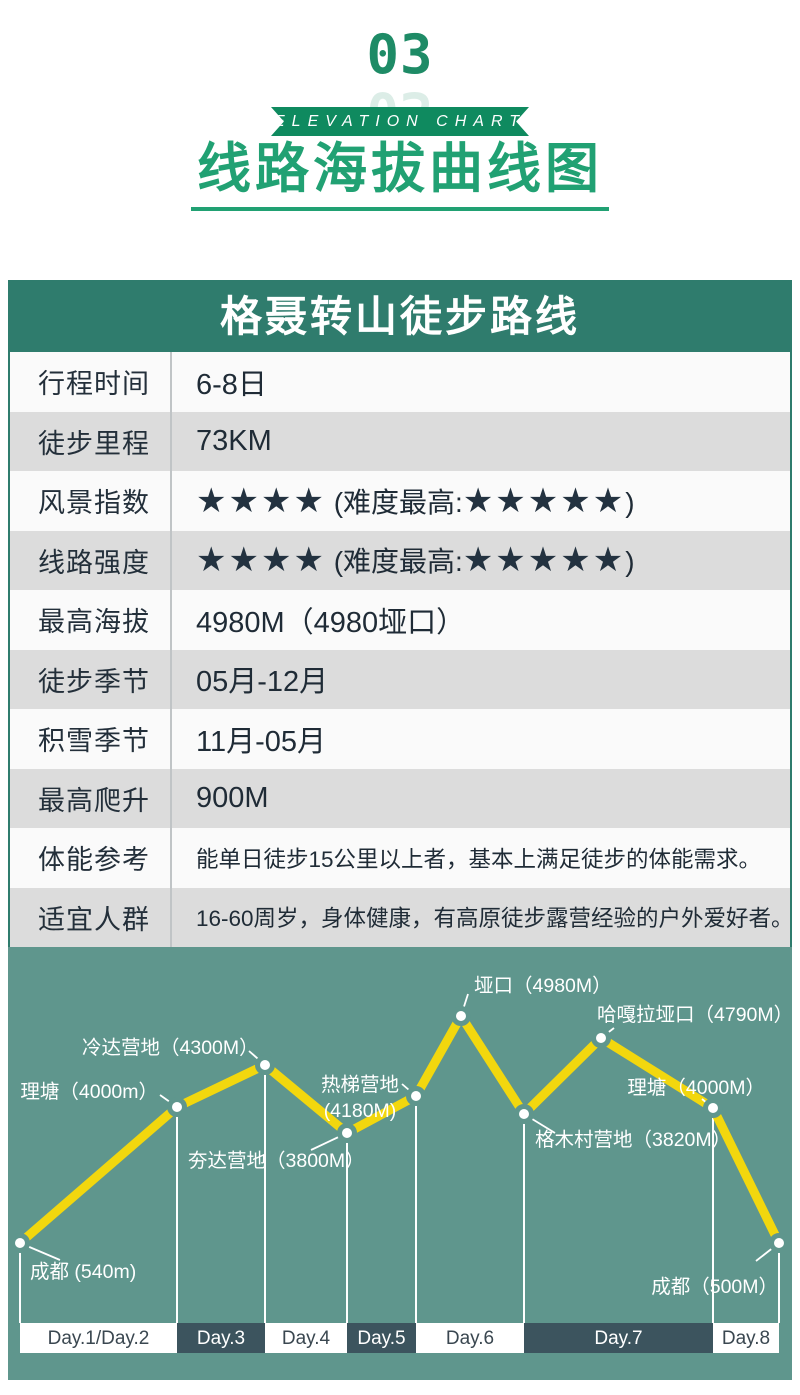 This screenshot has width=800, height=1395. Describe the element at coordinates (633, 1140) in the screenshot. I see `waypoint-label: 格木村营地（3820M）` at that location.